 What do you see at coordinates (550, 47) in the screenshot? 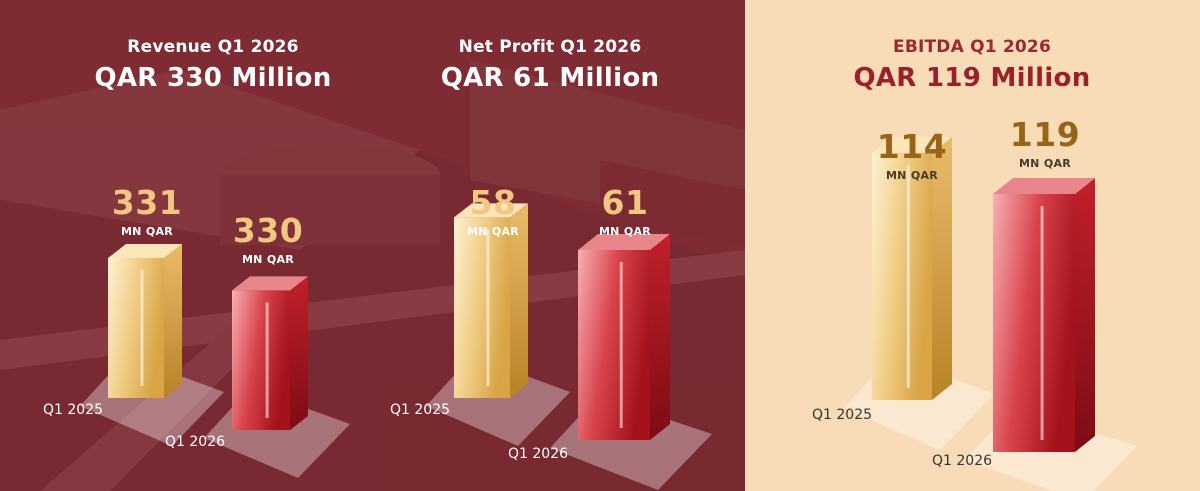
I see `net-profit-title: Net Profit Q1 2026` at bounding box center [550, 47].